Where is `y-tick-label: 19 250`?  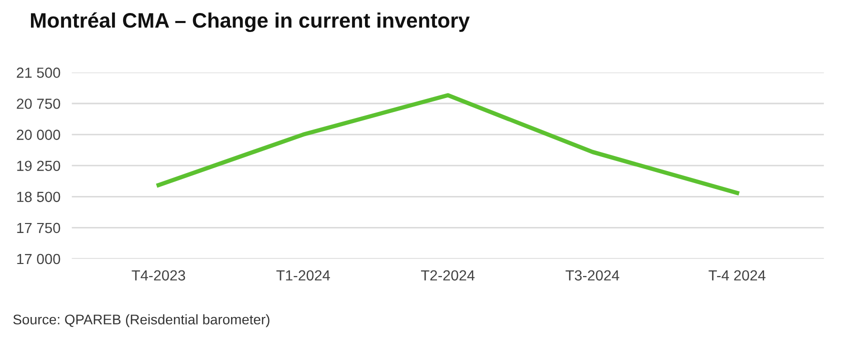
y-tick-label: 19 250 is located at coordinates (38, 166).